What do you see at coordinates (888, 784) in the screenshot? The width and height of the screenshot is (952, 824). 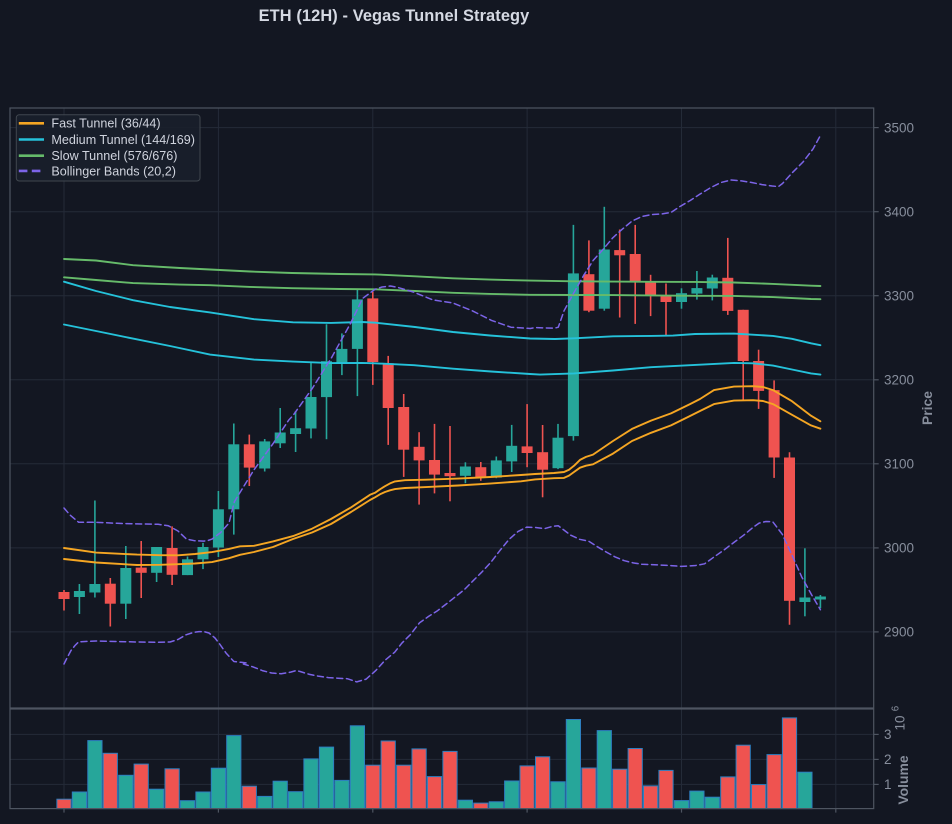 I see `svg-text: 1` at bounding box center [888, 784].